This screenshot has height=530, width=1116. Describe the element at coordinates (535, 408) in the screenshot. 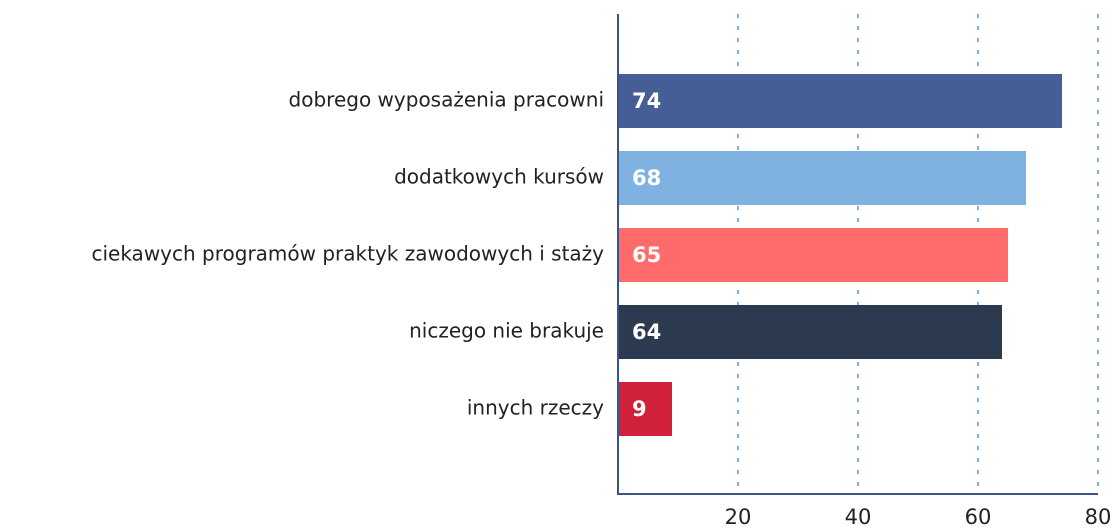

I see `category-label: innych rzeczy` at that location.